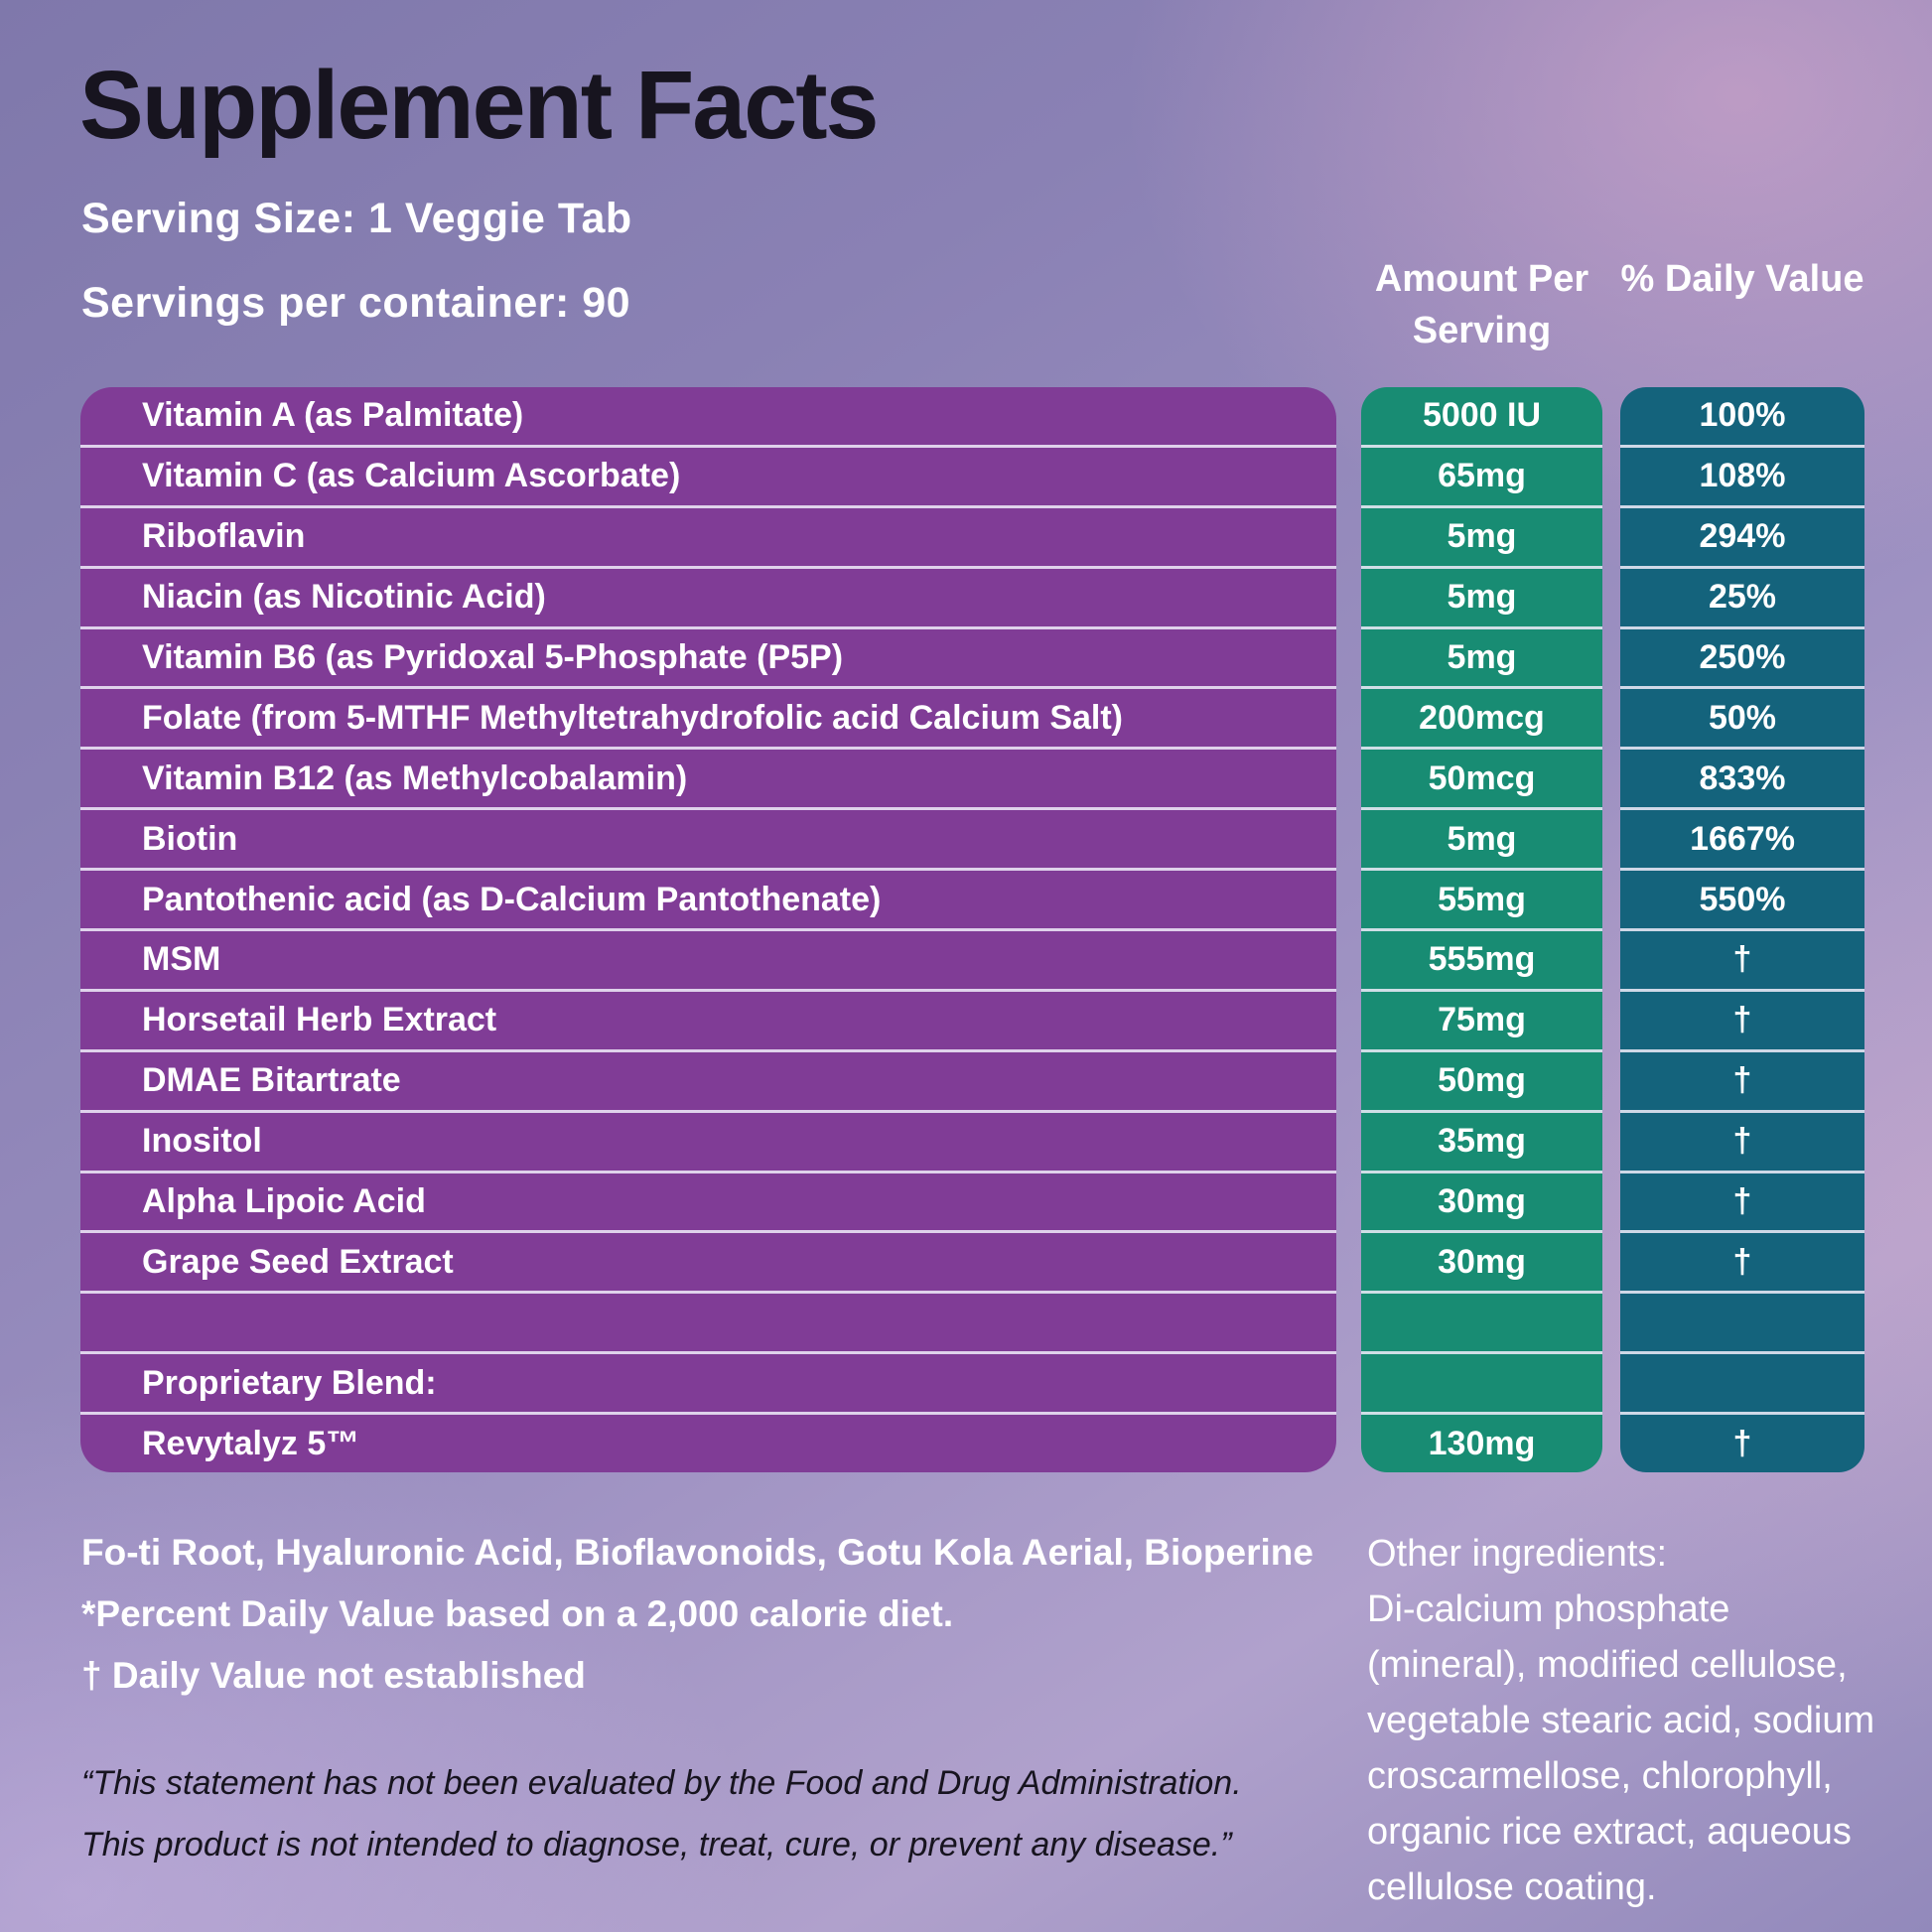  Describe the element at coordinates (1742, 418) in the screenshot. I see `dv-value: 100%` at that location.